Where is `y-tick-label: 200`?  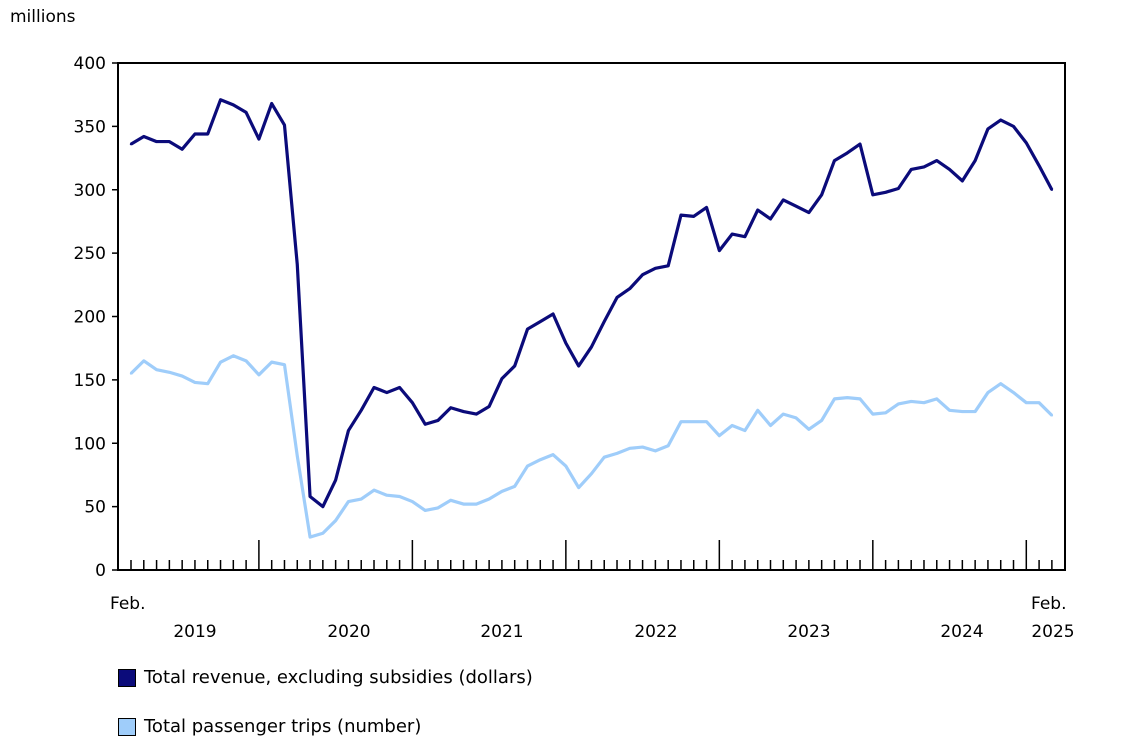
y-tick-label: 200 is located at coordinates (90, 318).